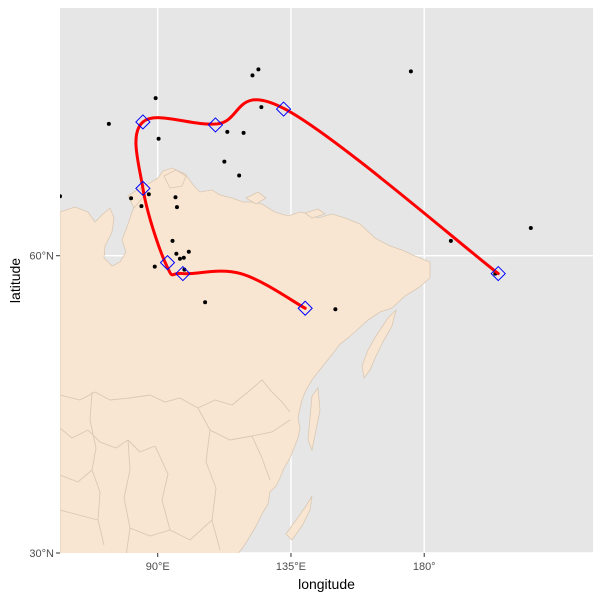 This screenshot has height=600, width=600. What do you see at coordinates (424, 567) in the screenshot?
I see `x-tick-label: 180°` at bounding box center [424, 567].